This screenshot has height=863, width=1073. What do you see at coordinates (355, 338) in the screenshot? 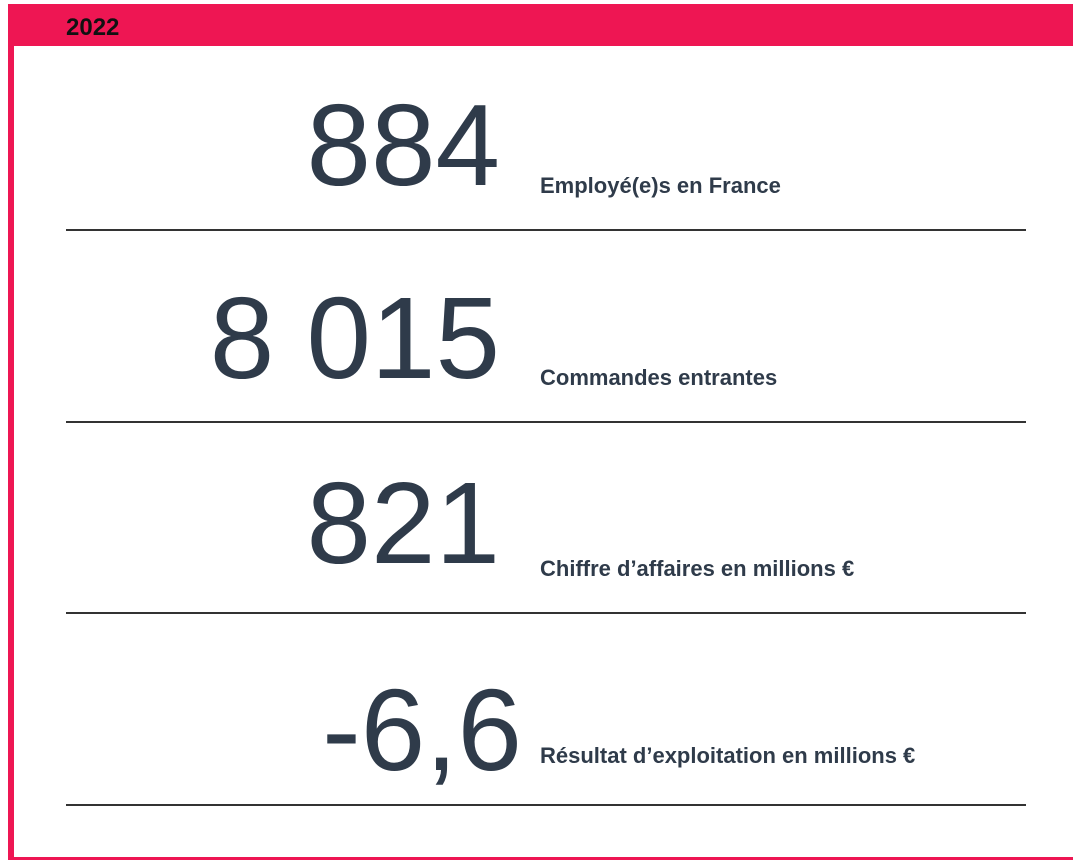
I see `figure-value: 8 015` at bounding box center [355, 338].